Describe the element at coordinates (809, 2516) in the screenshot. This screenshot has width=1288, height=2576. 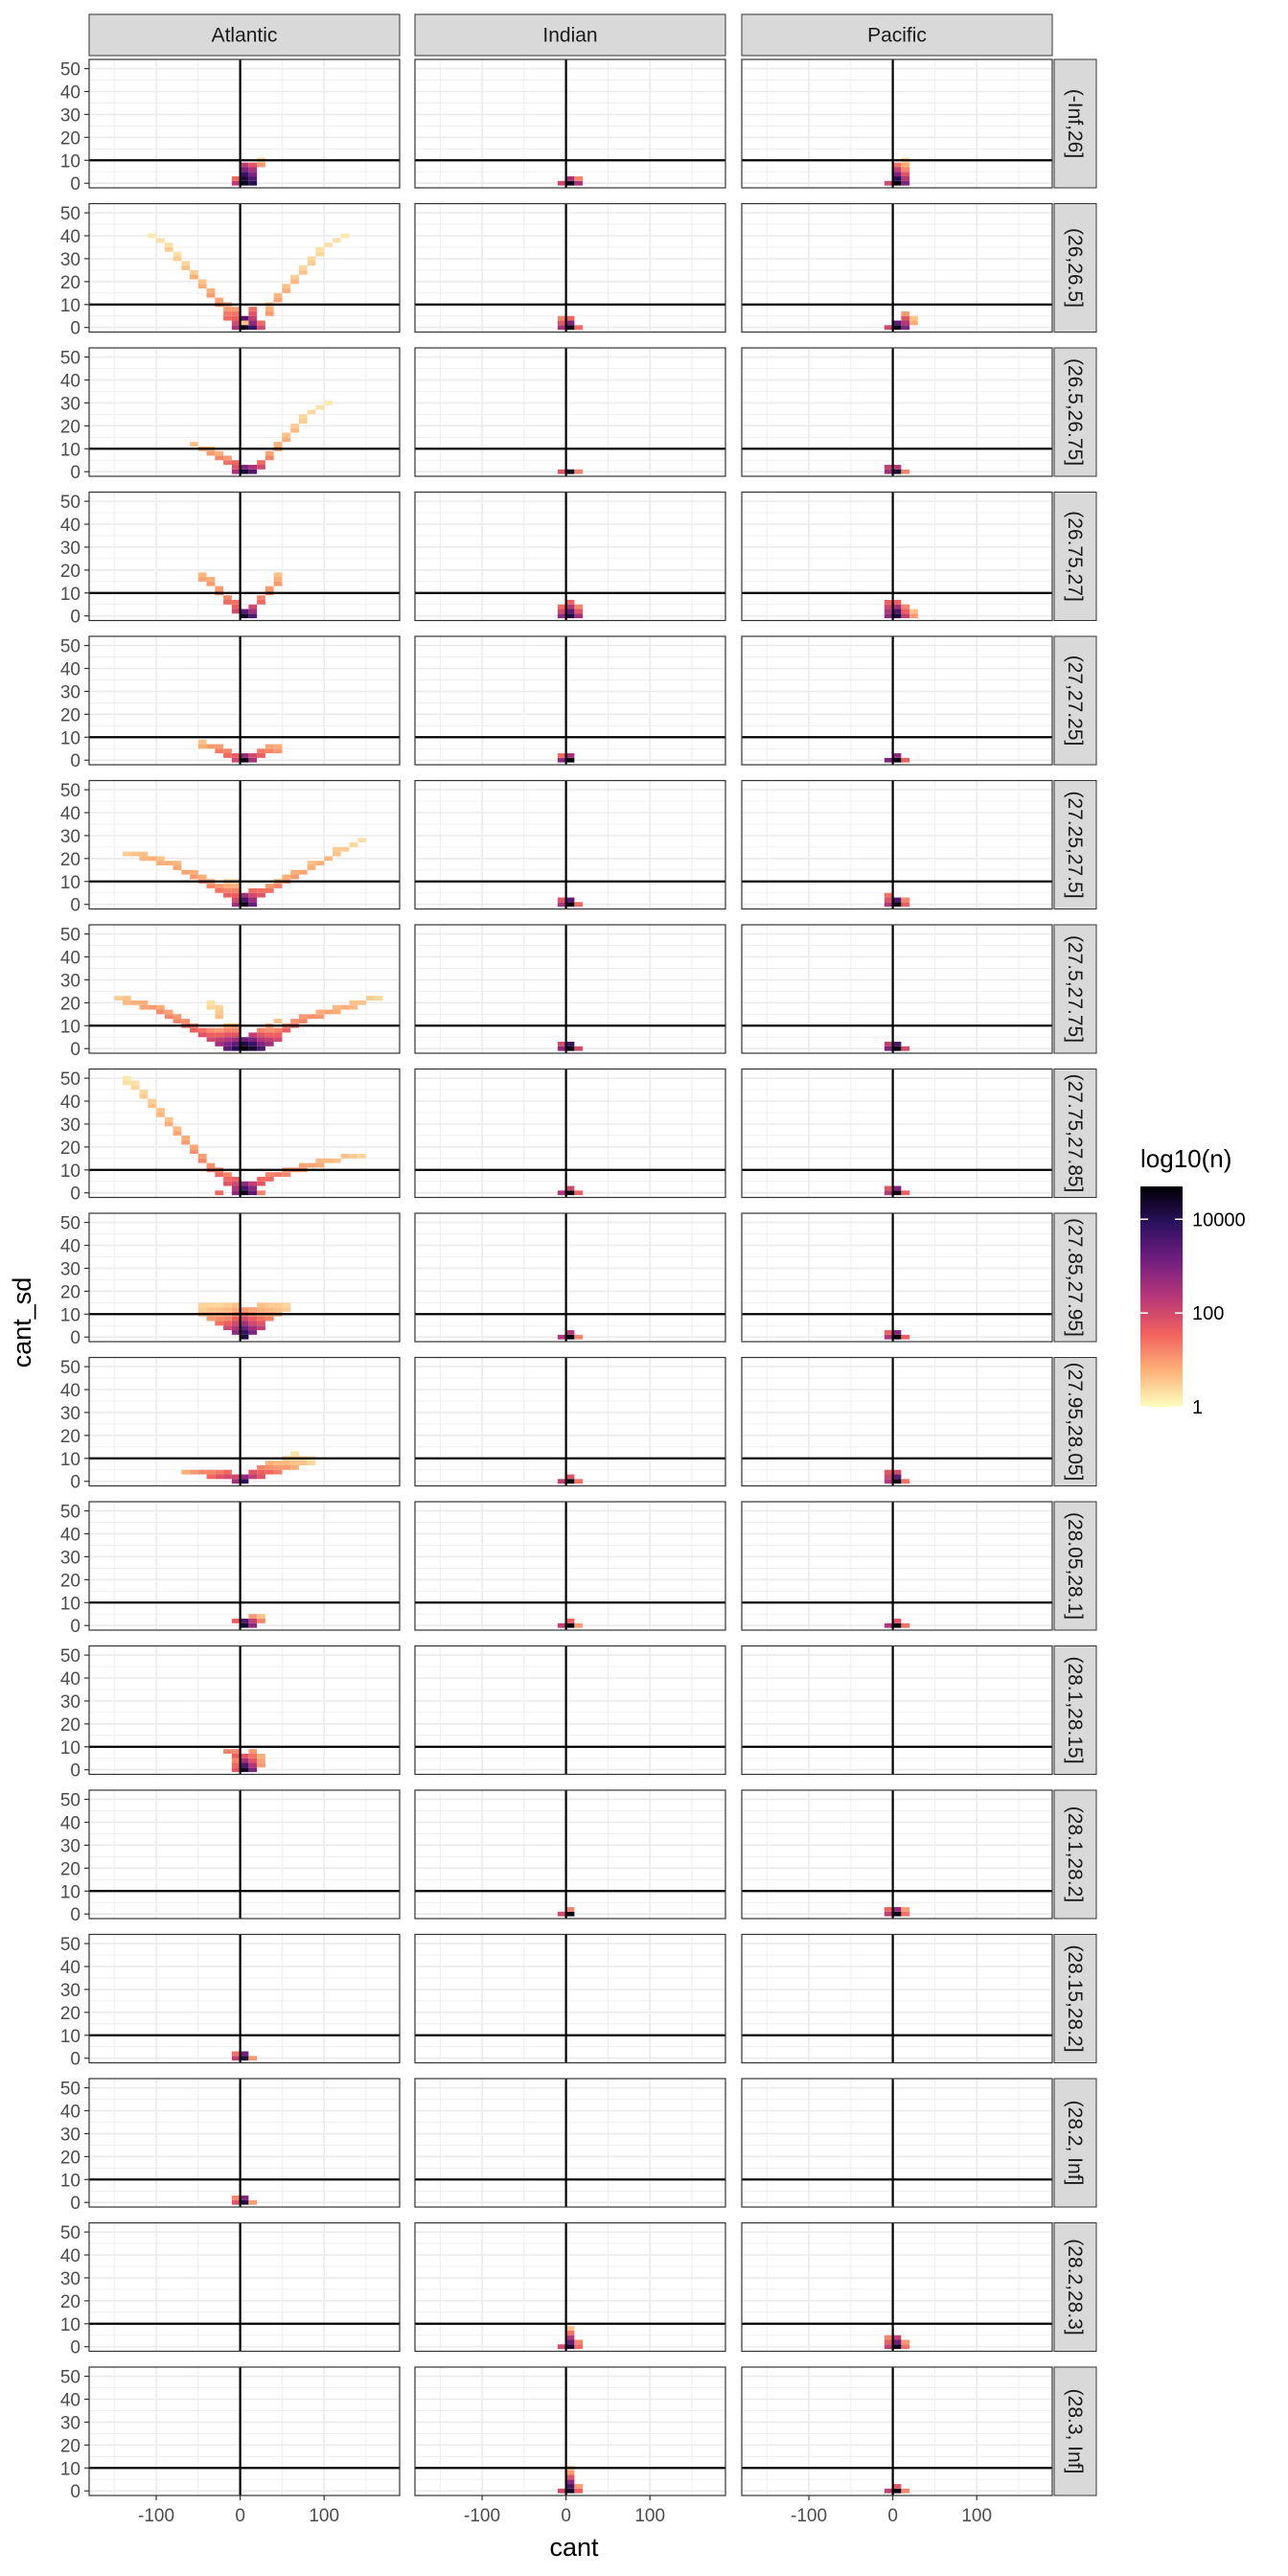
I see `x-tick-label: -100` at that location.